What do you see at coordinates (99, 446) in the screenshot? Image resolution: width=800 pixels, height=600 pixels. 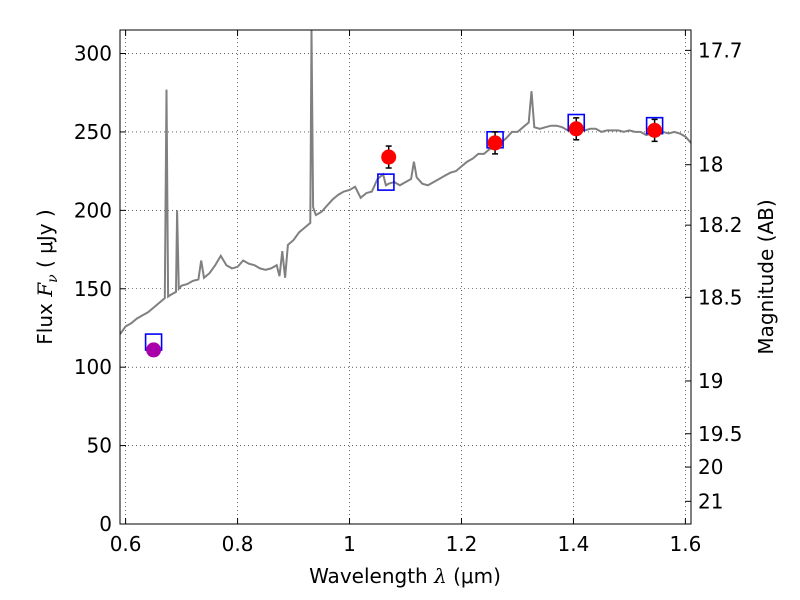 I see `y-tick-label: 50` at bounding box center [99, 446].